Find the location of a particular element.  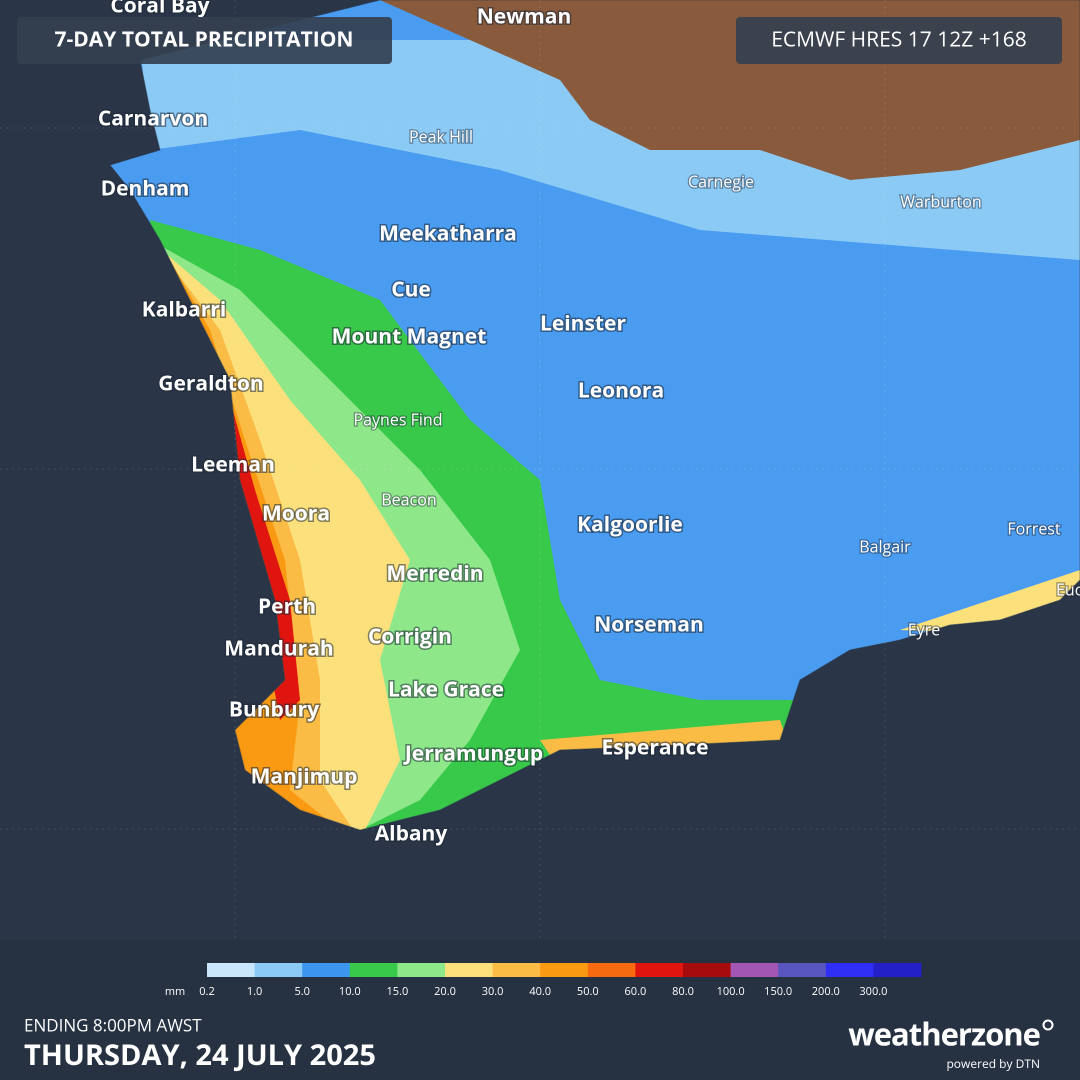

legend-label: 15.0 is located at coordinates (398, 991).